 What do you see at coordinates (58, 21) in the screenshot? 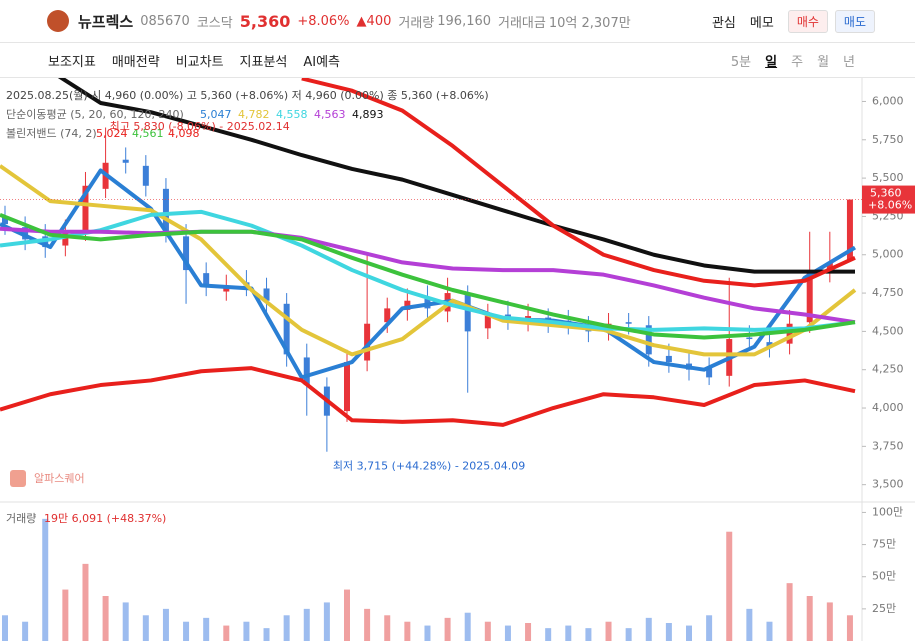
I see `logo` at bounding box center [58, 21].